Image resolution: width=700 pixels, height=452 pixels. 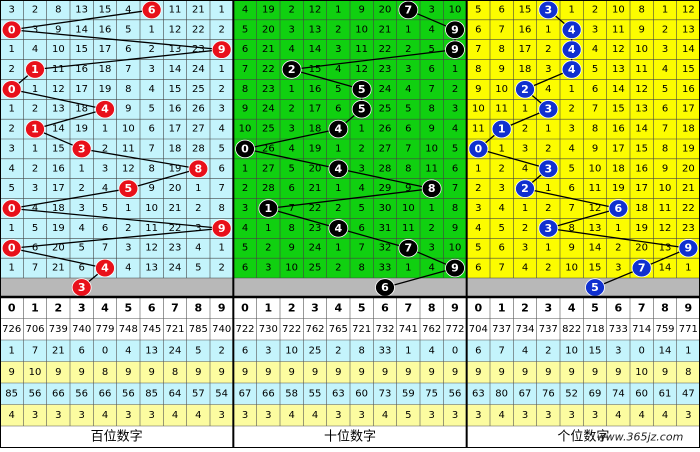 I want to click on stat-value: 73, so click(x=385, y=393).